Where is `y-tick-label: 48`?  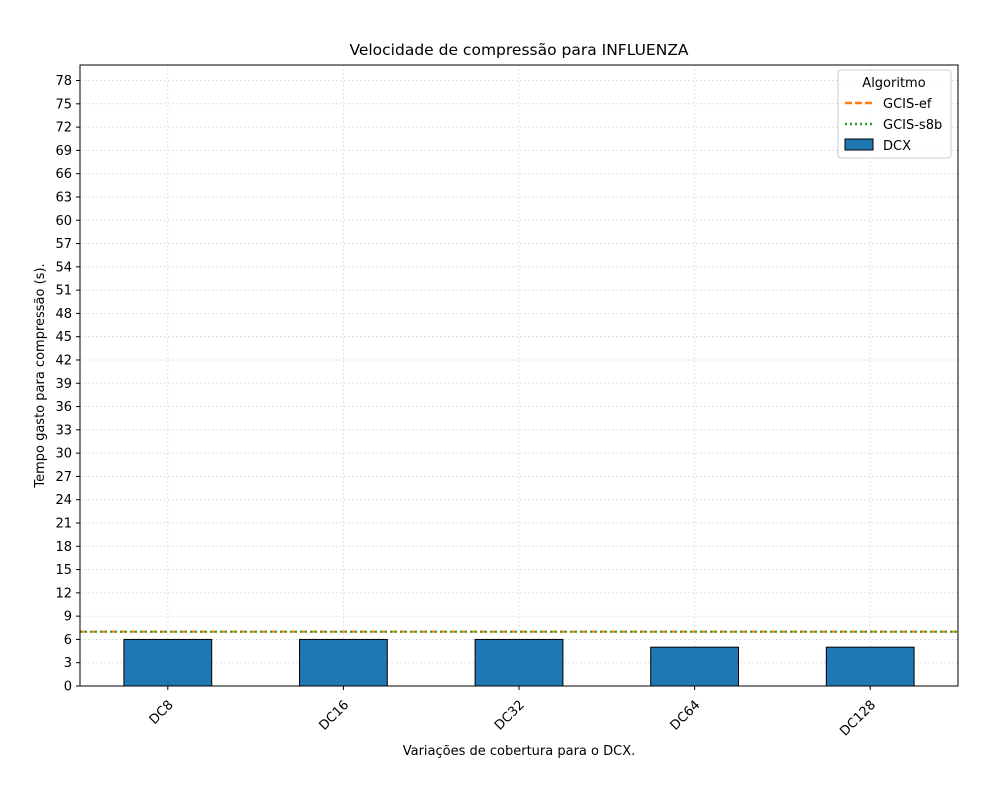
y-tick-label: 48 is located at coordinates (63, 314).